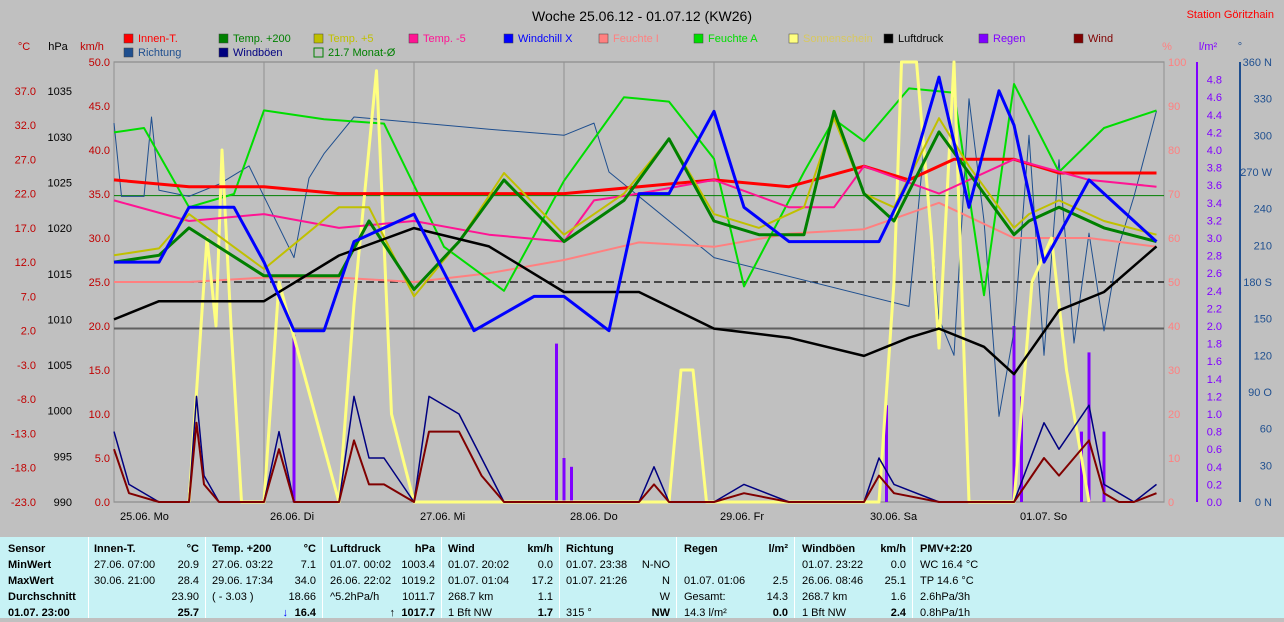 Image resolution: width=1284 pixels, height=622 pixels. Describe the element at coordinates (825, 597) in the screenshot. I see `stats-time: 268.7 km` at that location.